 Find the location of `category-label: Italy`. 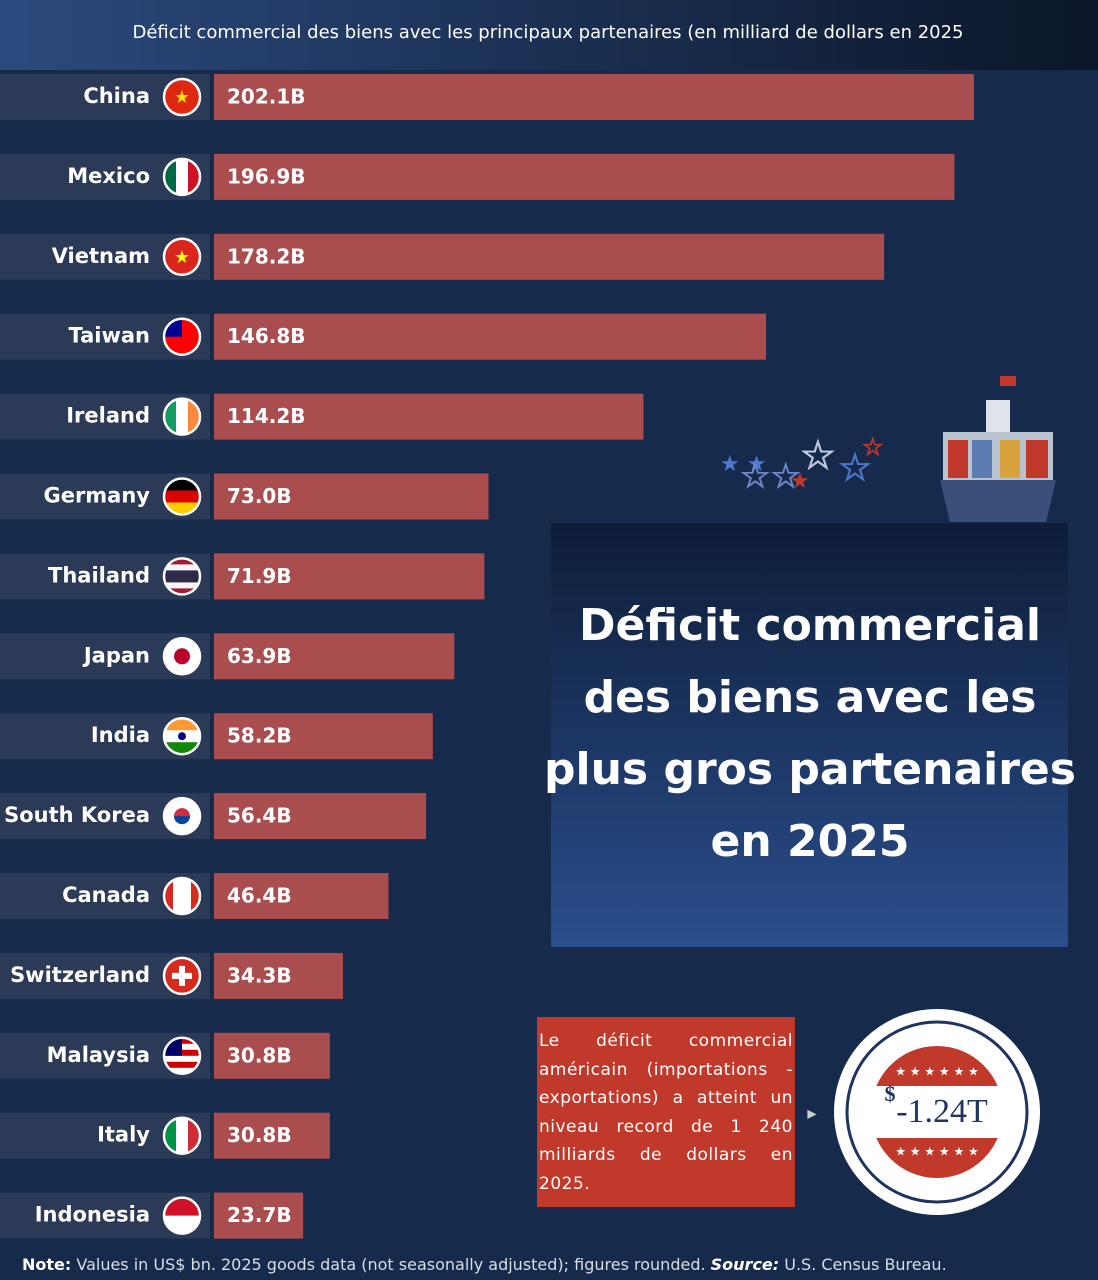

category-label: Italy is located at coordinates (123, 1135).